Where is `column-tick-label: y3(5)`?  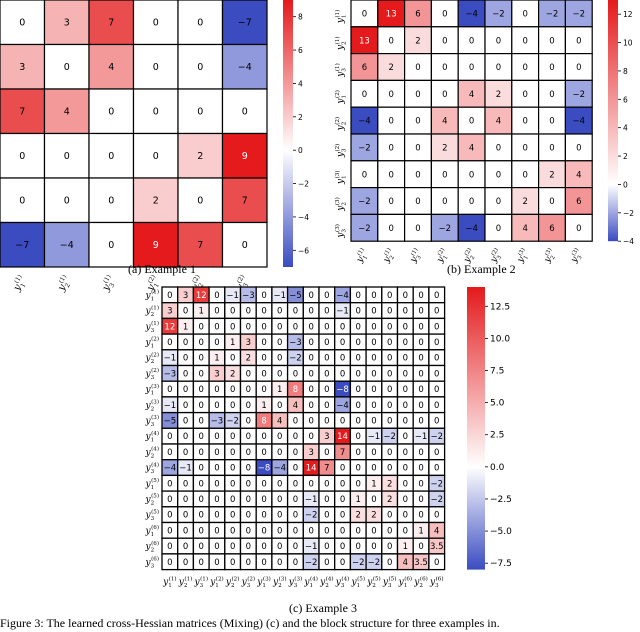
column-tick-label: y3(5) is located at coordinates (389, 582).